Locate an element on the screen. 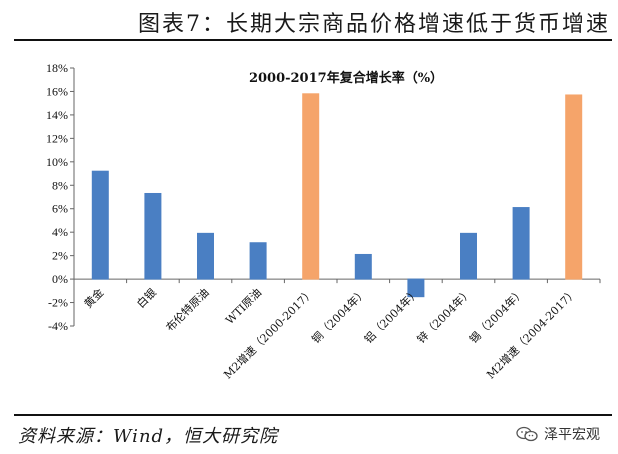 The image size is (618, 454). y-tick-label: 18% is located at coordinates (57, 68).